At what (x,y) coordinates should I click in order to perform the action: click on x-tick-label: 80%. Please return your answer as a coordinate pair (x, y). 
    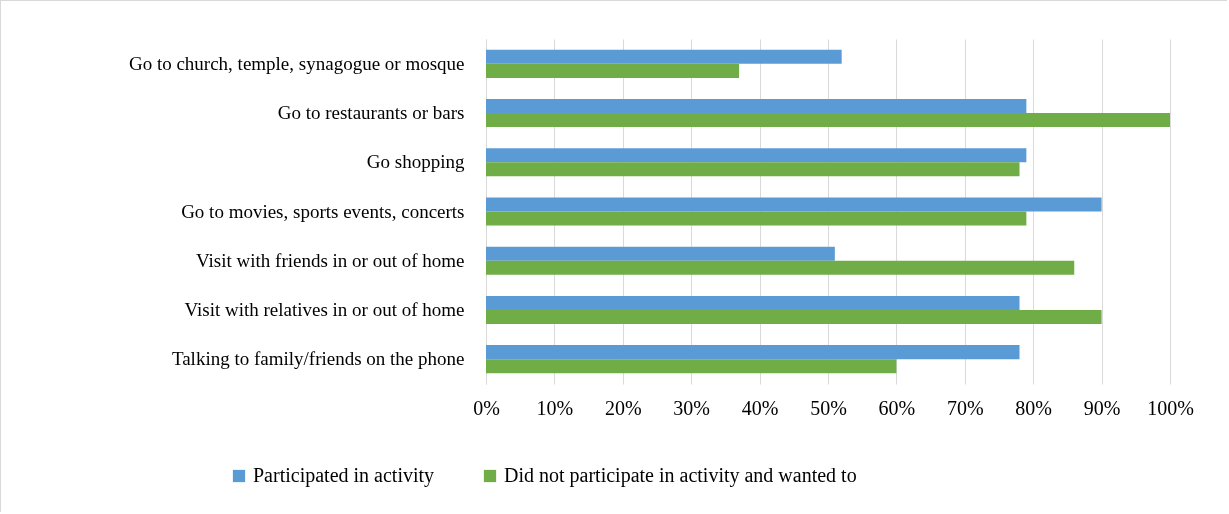
    Looking at the image, I should click on (1034, 407).